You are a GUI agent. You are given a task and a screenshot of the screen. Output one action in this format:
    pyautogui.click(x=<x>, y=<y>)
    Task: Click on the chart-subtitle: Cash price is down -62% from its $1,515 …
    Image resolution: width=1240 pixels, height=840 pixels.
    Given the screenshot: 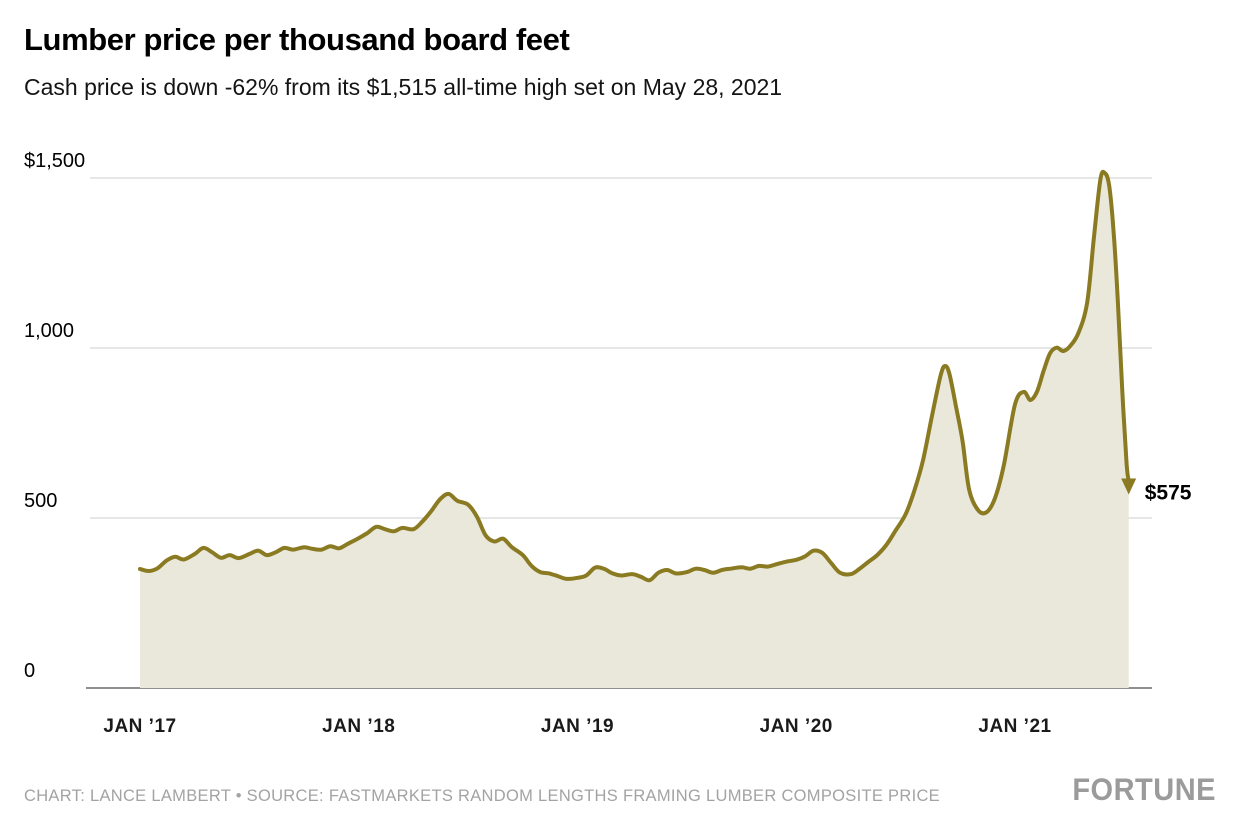 What is the action you would take?
    pyautogui.click(x=403, y=87)
    